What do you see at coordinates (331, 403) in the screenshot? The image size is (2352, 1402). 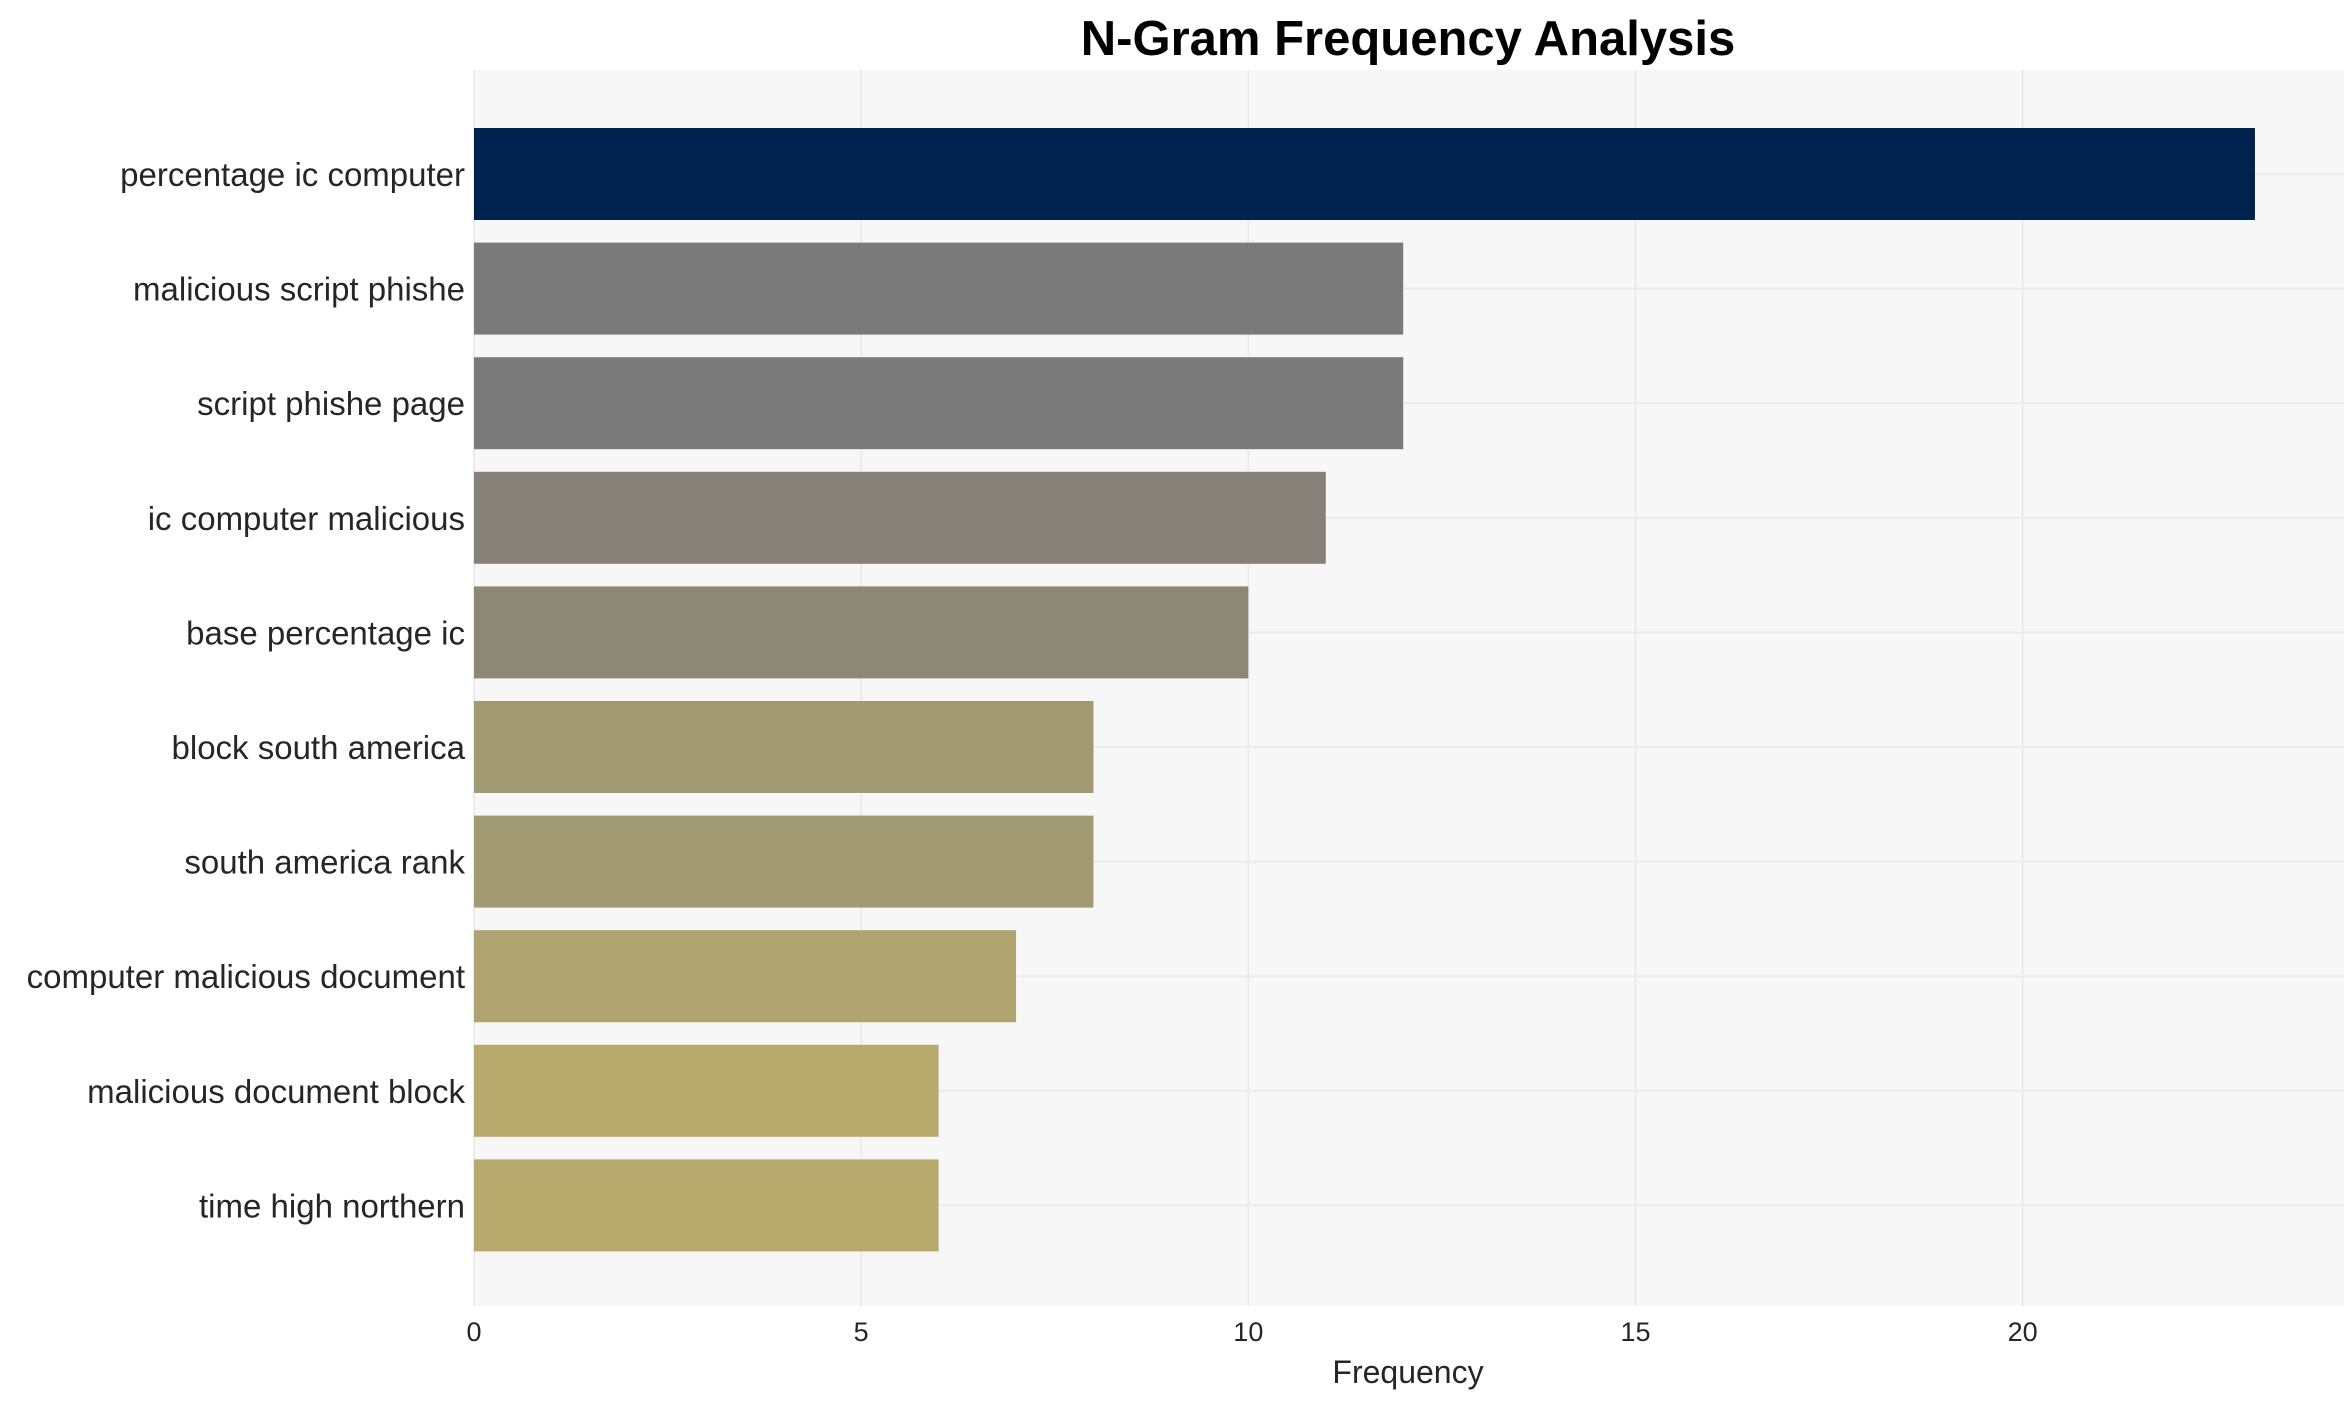 I see `y-tick-label: script phishe page` at bounding box center [331, 403].